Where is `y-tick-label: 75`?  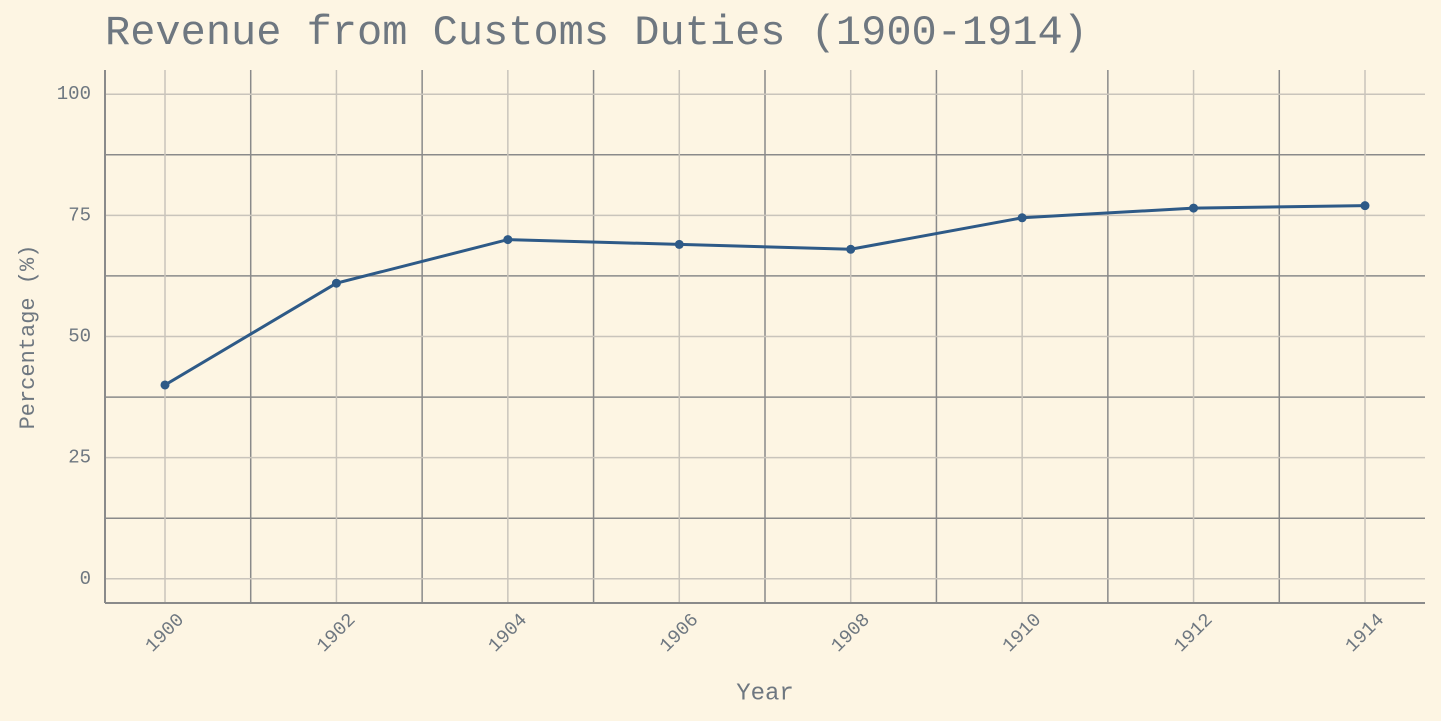
y-tick-label: 75 is located at coordinates (79, 215).